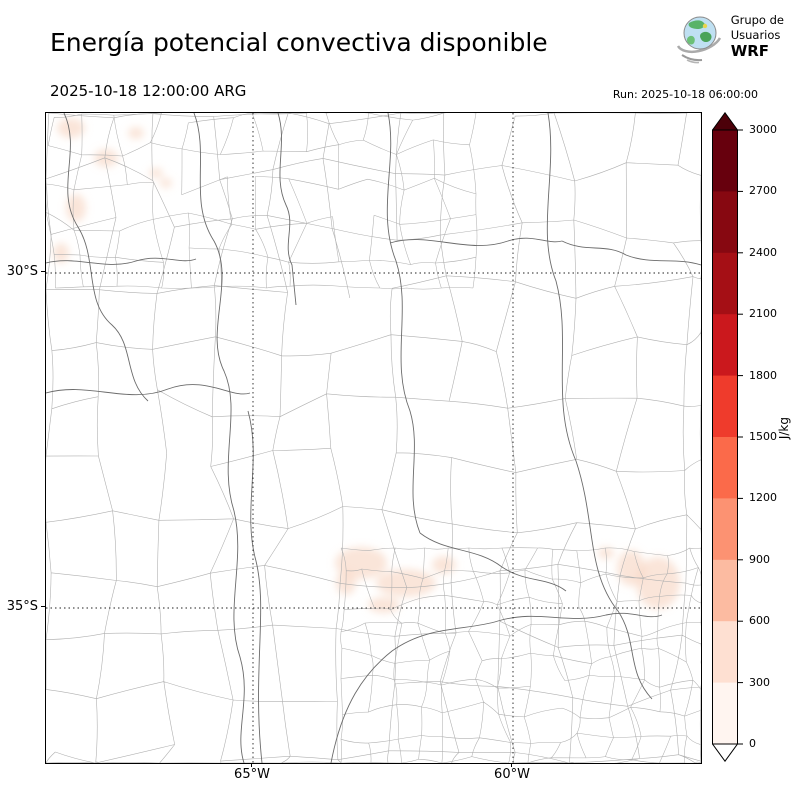 Image resolution: width=800 pixels, height=800 pixels. What do you see at coordinates (759, 559) in the screenshot?
I see `colorbar-tick-label: 900` at bounding box center [759, 559].